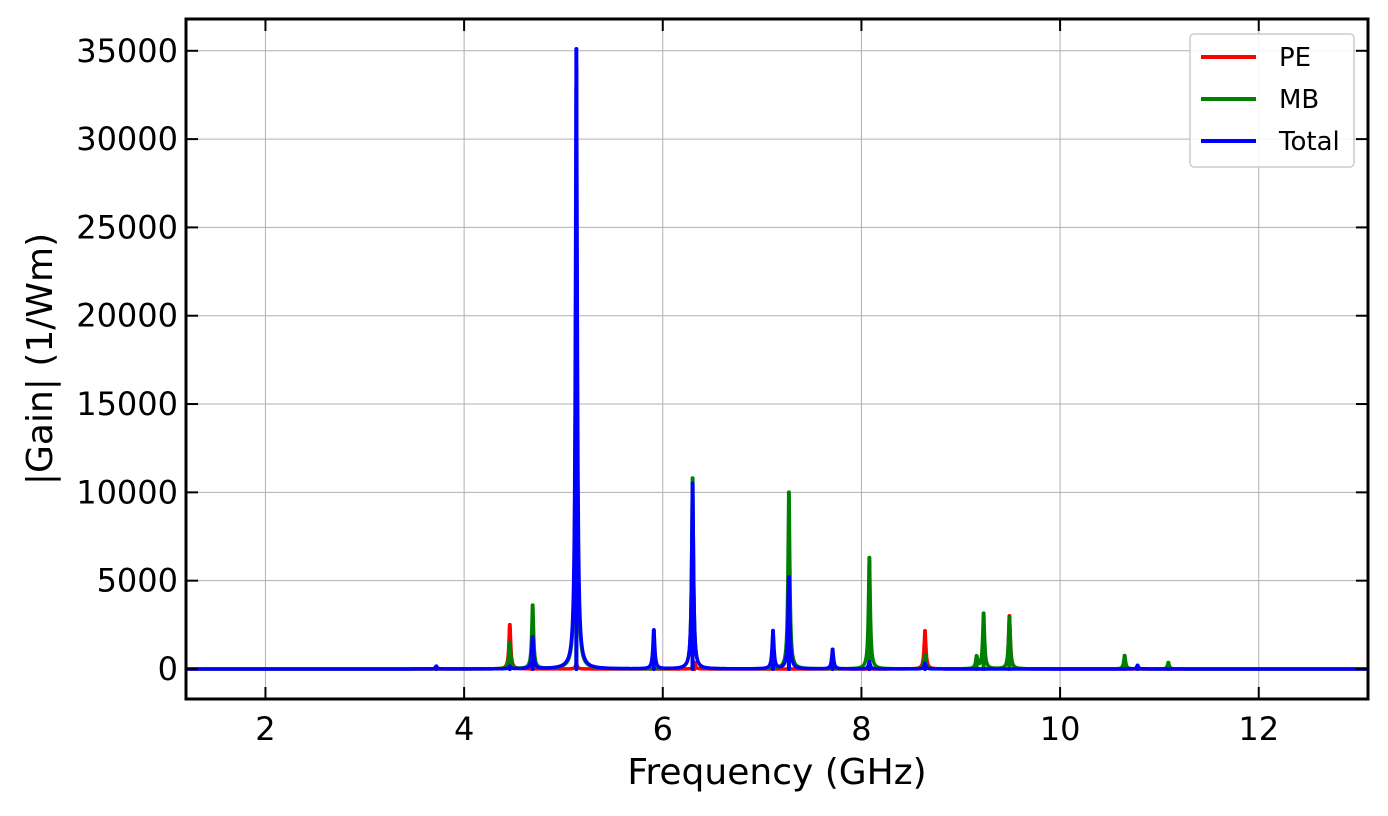 Image resolution: width=1388 pixels, height=816 pixels. What do you see at coordinates (776, 772) in the screenshot?
I see `x-axis-label: Frequency (GHz)` at bounding box center [776, 772].